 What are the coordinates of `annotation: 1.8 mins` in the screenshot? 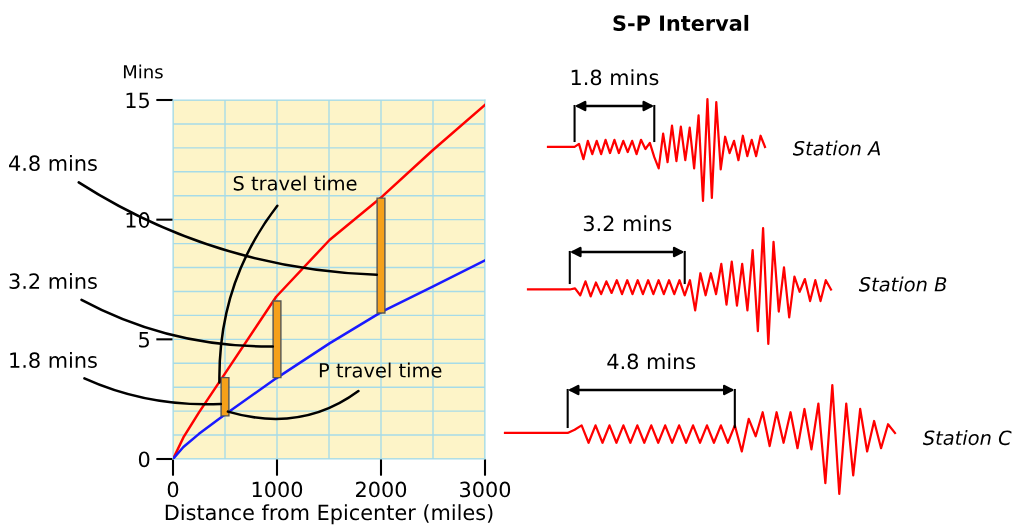 It's located at (53, 360).